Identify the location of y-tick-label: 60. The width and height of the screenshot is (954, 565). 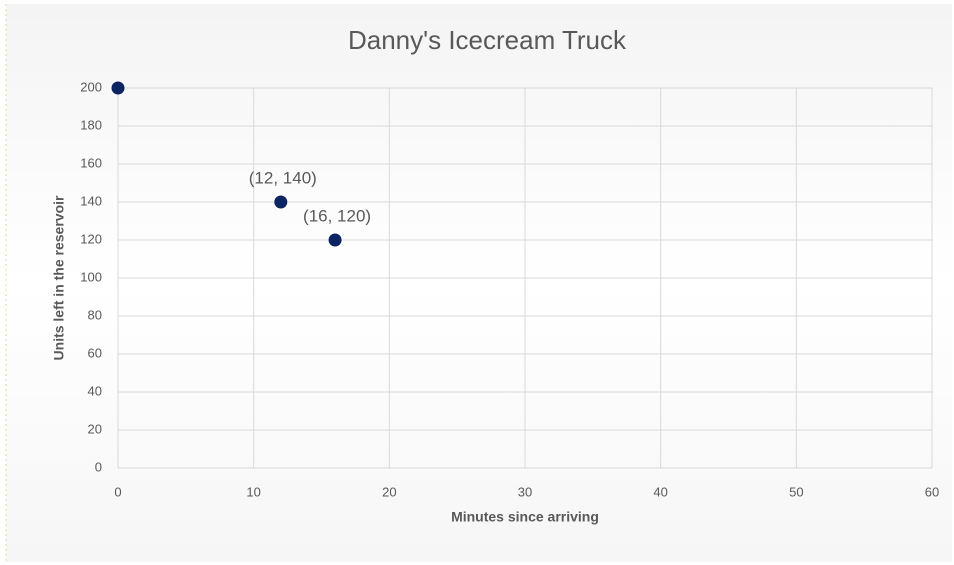
(95, 352).